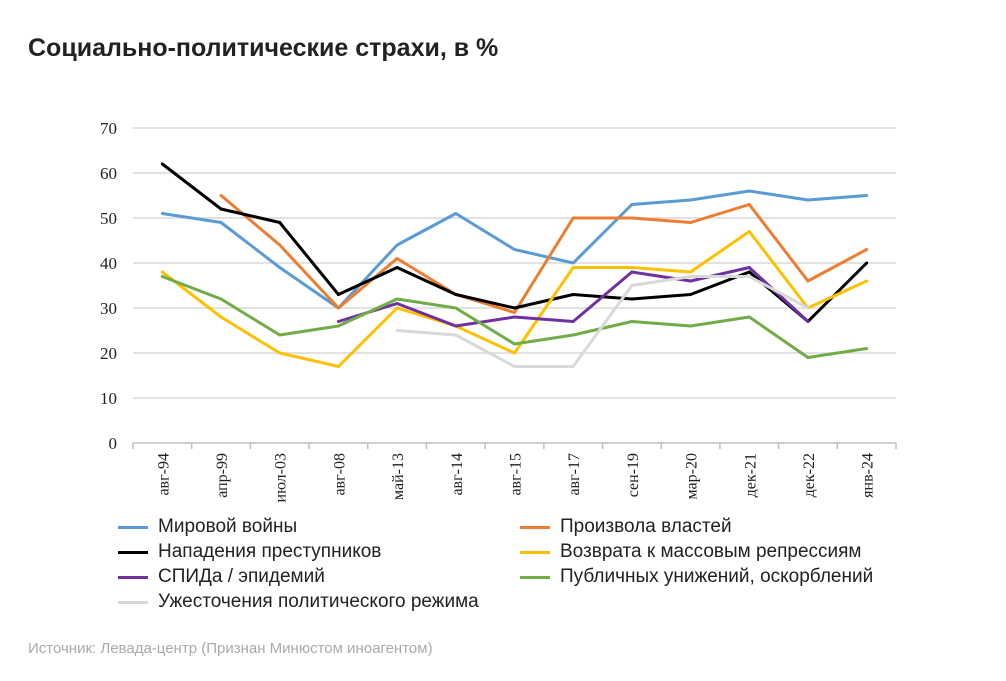 Image resolution: width=1006 pixels, height=681 pixels. I want to click on y-tick-label: 20, so click(108, 353).